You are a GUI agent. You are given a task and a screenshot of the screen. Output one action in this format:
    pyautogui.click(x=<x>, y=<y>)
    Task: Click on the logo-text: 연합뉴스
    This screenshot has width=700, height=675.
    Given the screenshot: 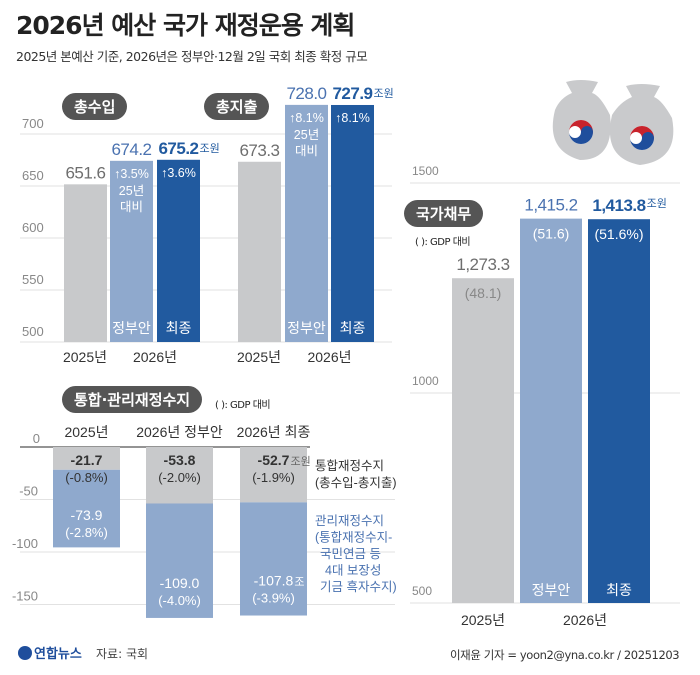 What is the action you would take?
    pyautogui.click(x=58, y=654)
    